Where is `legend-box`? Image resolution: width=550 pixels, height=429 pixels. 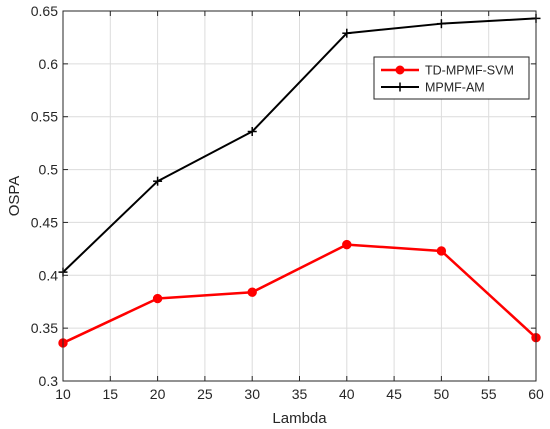
legend-box is located at coordinates (451, 78).